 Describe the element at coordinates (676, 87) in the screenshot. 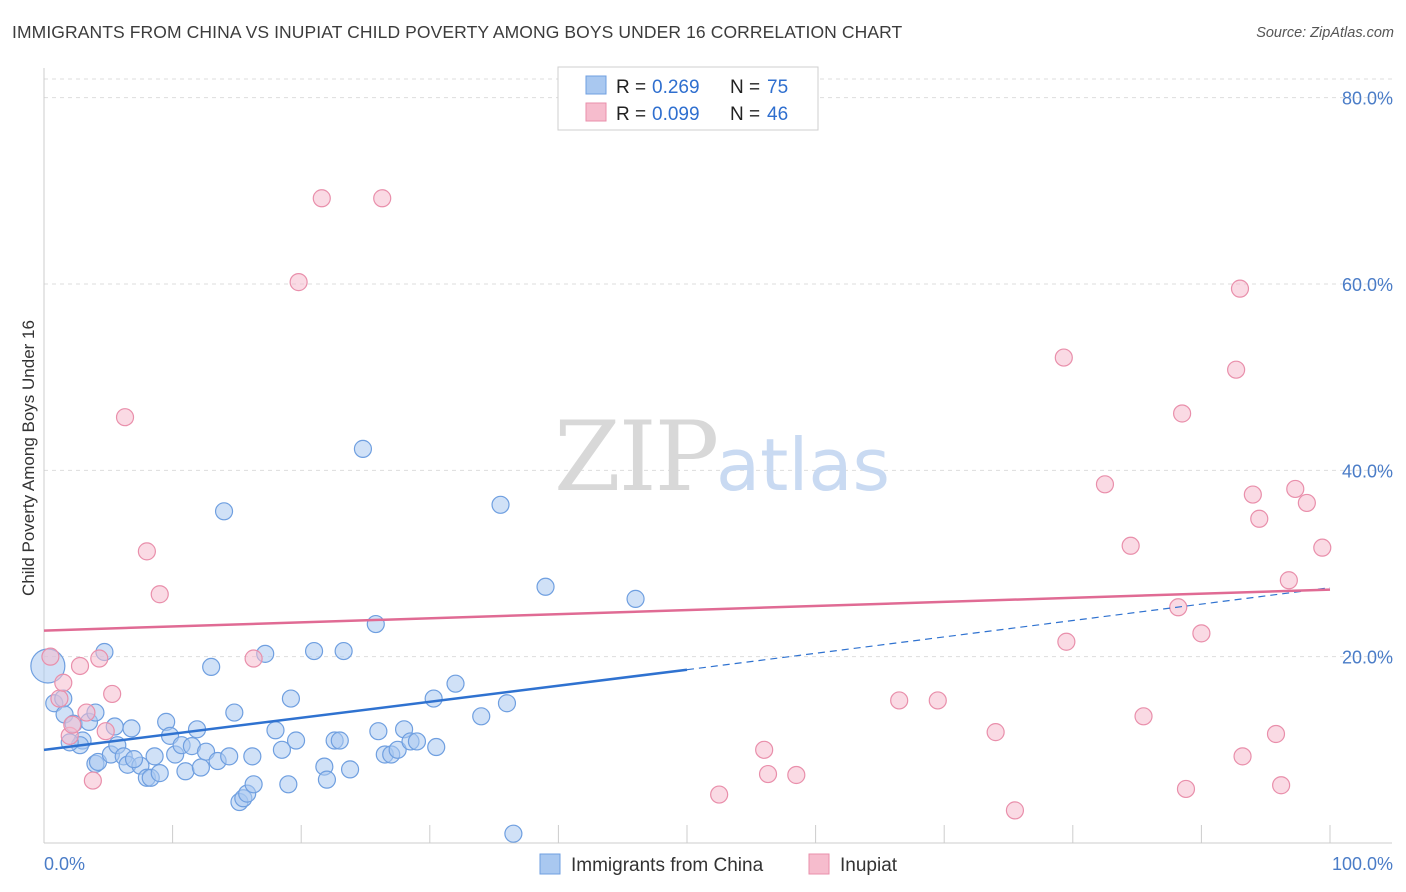

I see `legend-r-value-1: 0.269` at that location.